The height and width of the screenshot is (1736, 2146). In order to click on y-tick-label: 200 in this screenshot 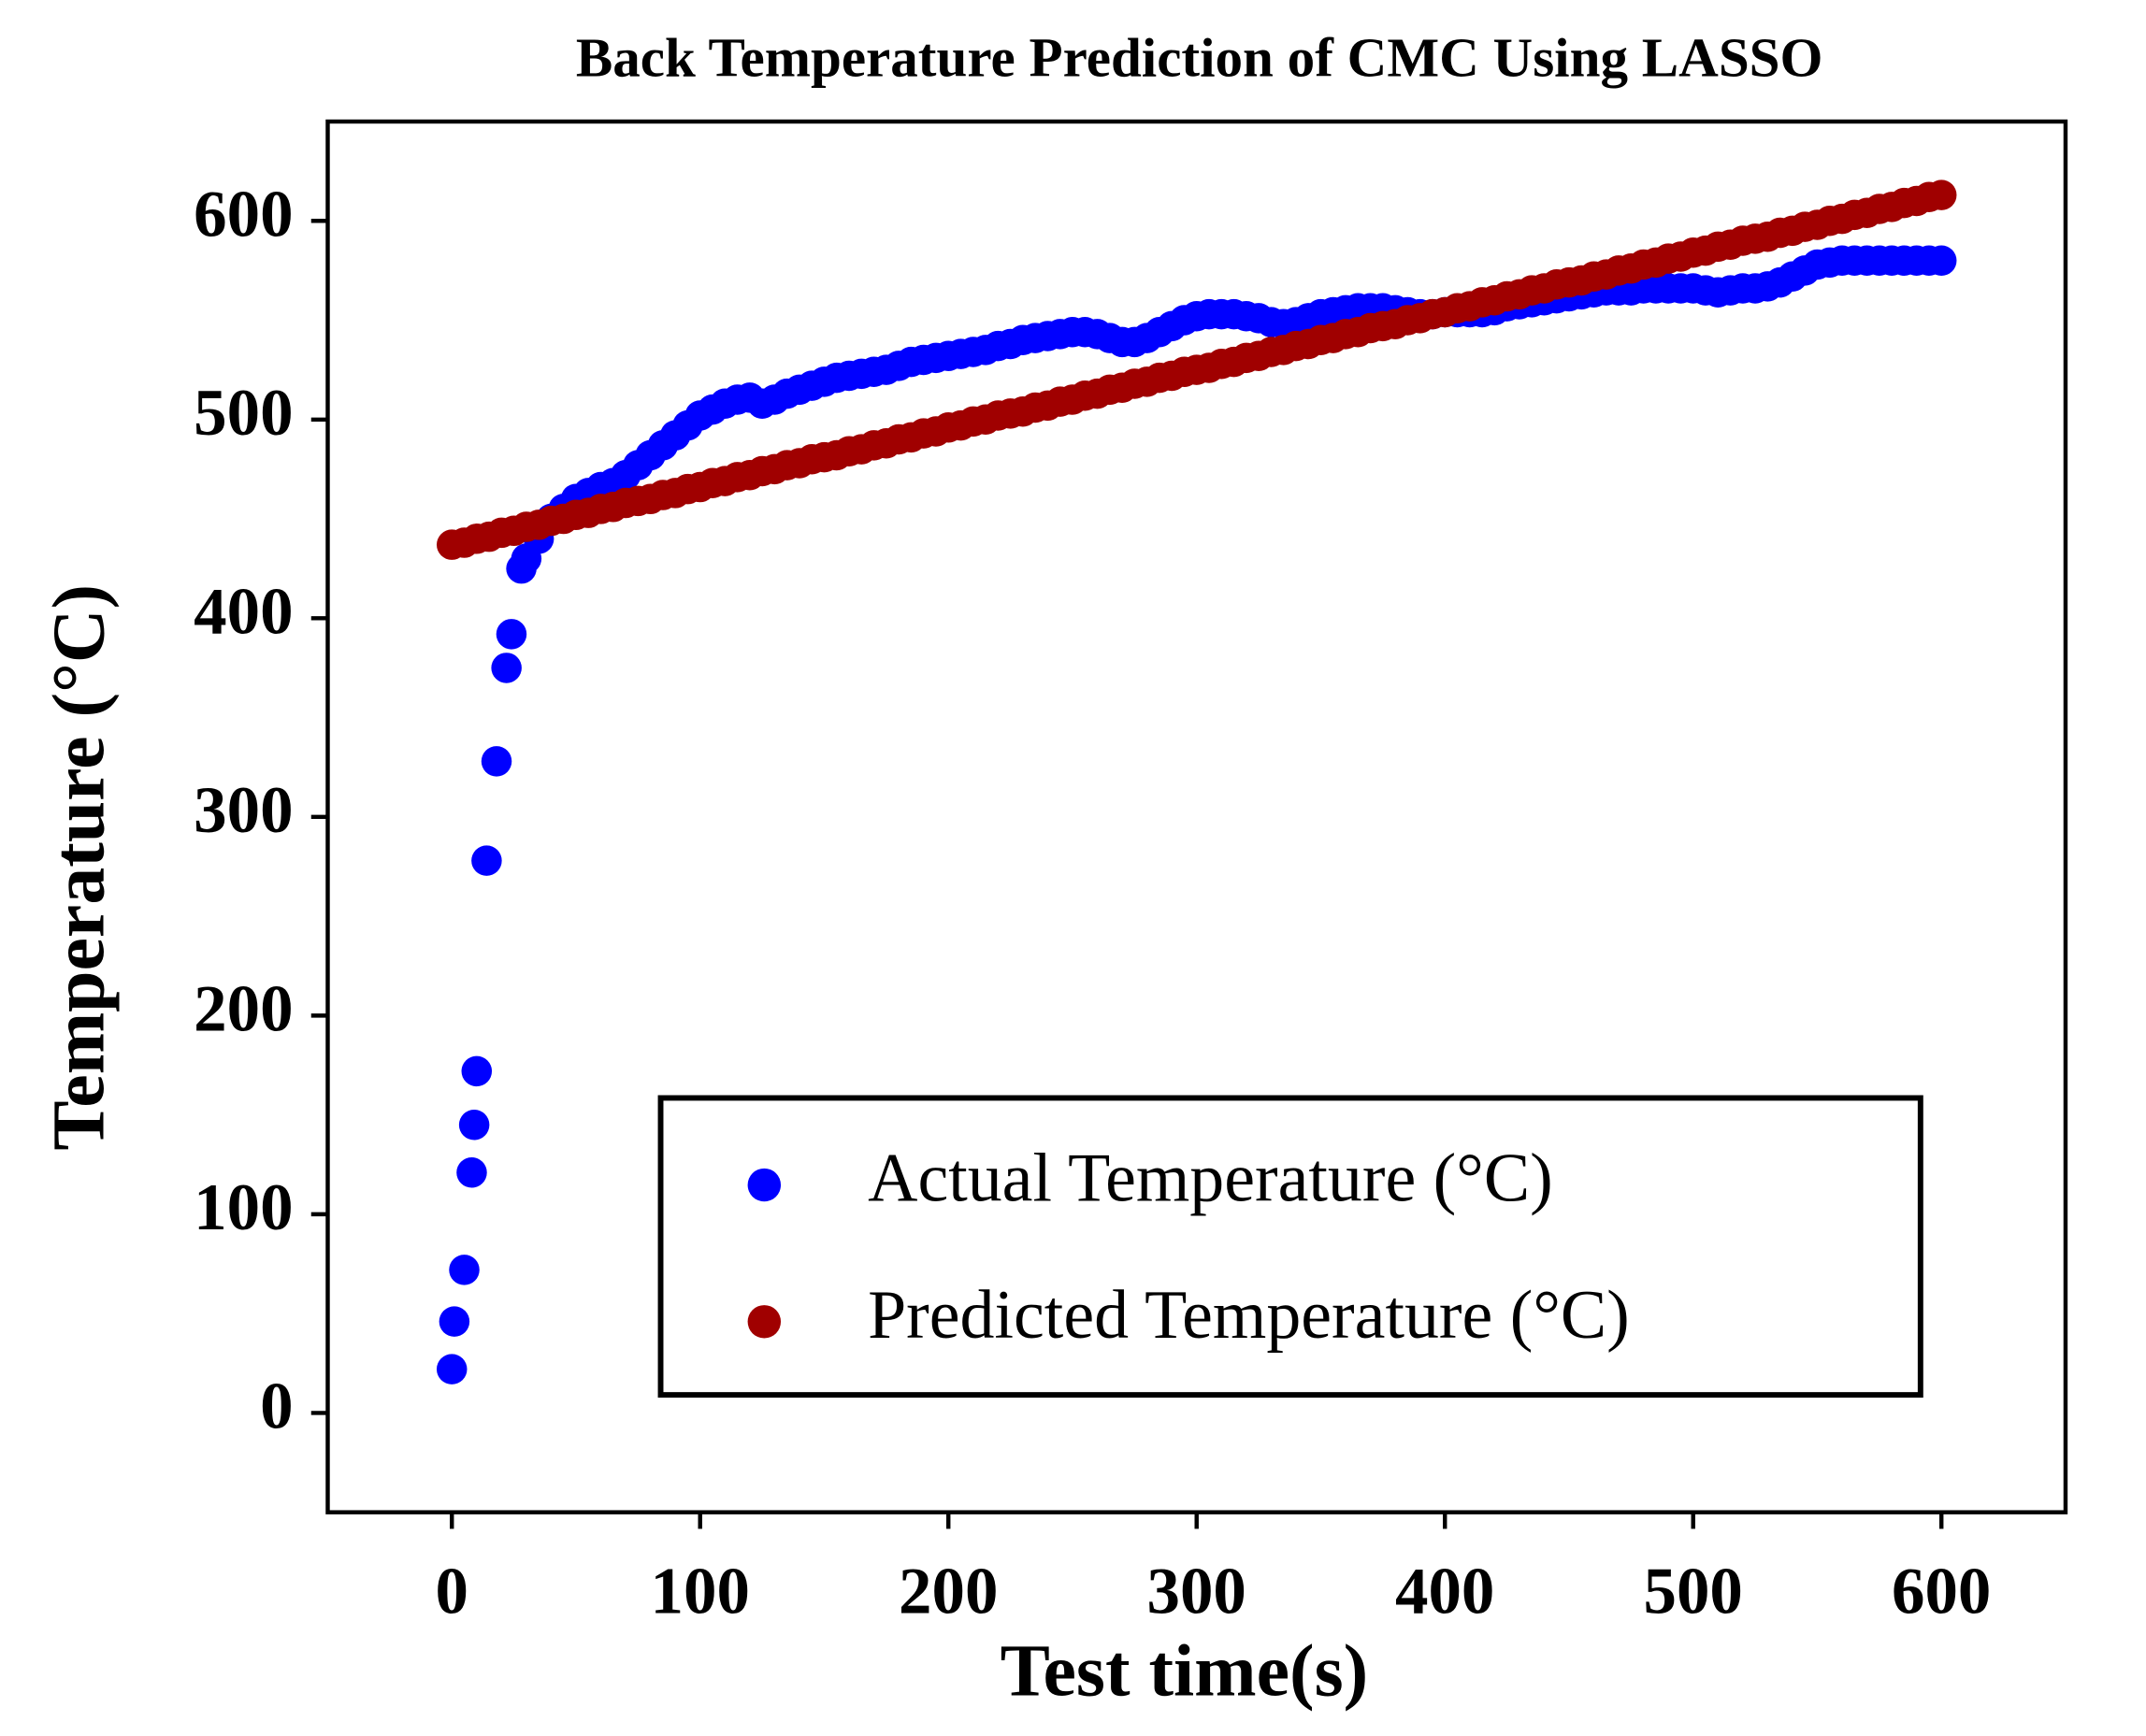, I will do `click(243, 1009)`.